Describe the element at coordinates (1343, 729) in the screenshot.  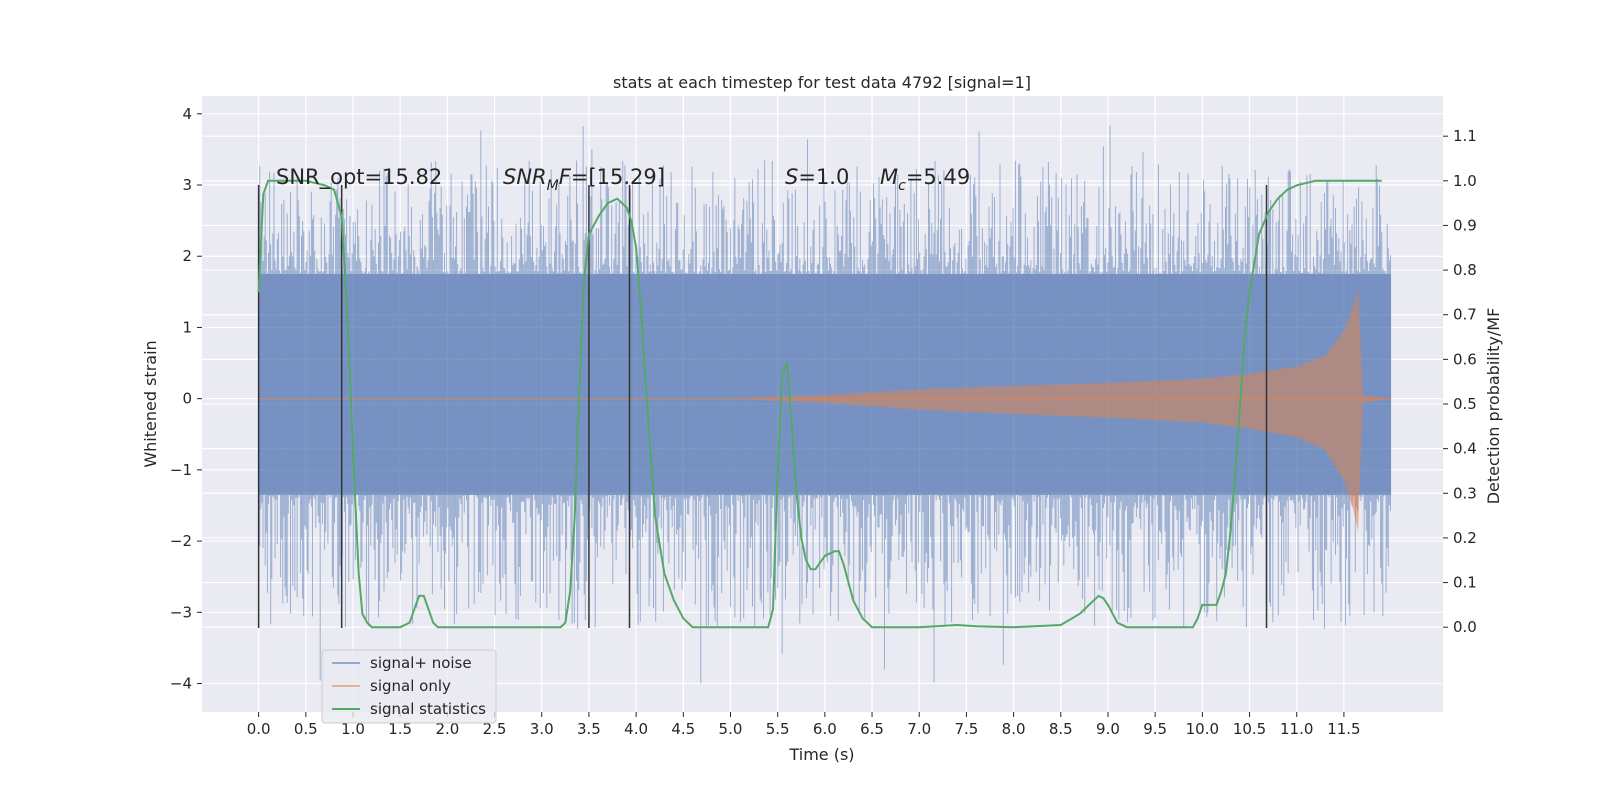
I see `x-tick-label: 11.5` at that location.